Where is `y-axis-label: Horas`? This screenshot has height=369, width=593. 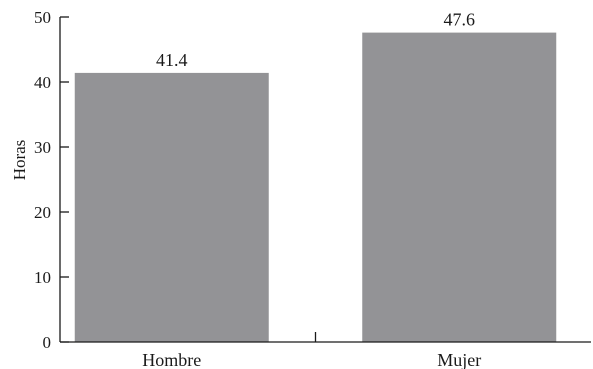
y-axis-label: Horas is located at coordinates (19, 160).